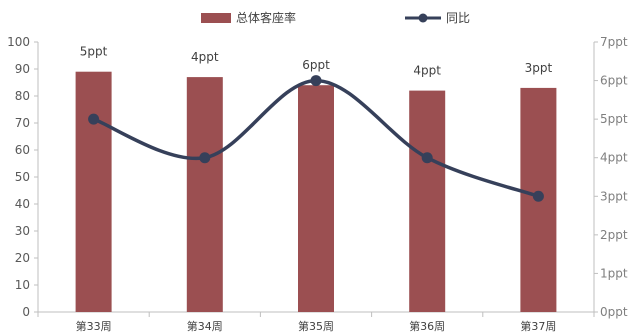 This screenshot has height=336, width=633. Describe the element at coordinates (614, 273) in the screenshot. I see `y-right-tick-label: 1ppt` at that location.